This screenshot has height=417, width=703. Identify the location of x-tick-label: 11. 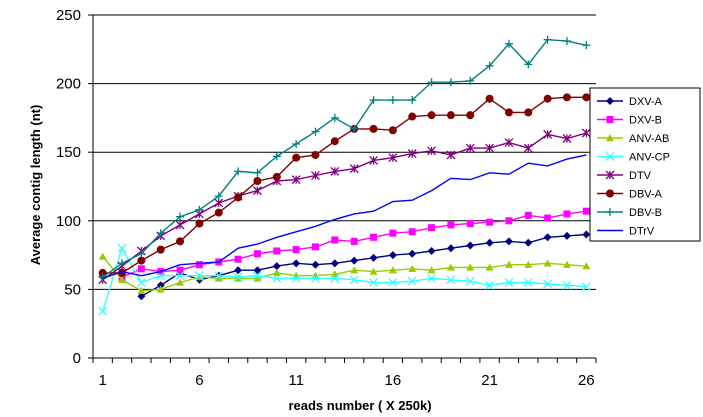
(296, 380).